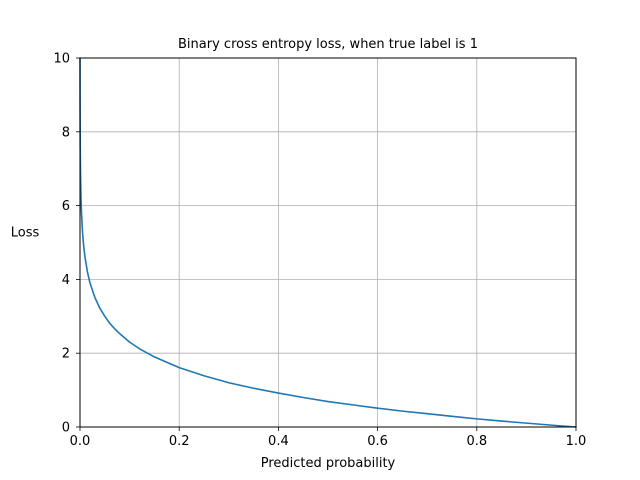 The width and height of the screenshot is (640, 480). I want to click on x-tick-label: 1.0, so click(576, 441).